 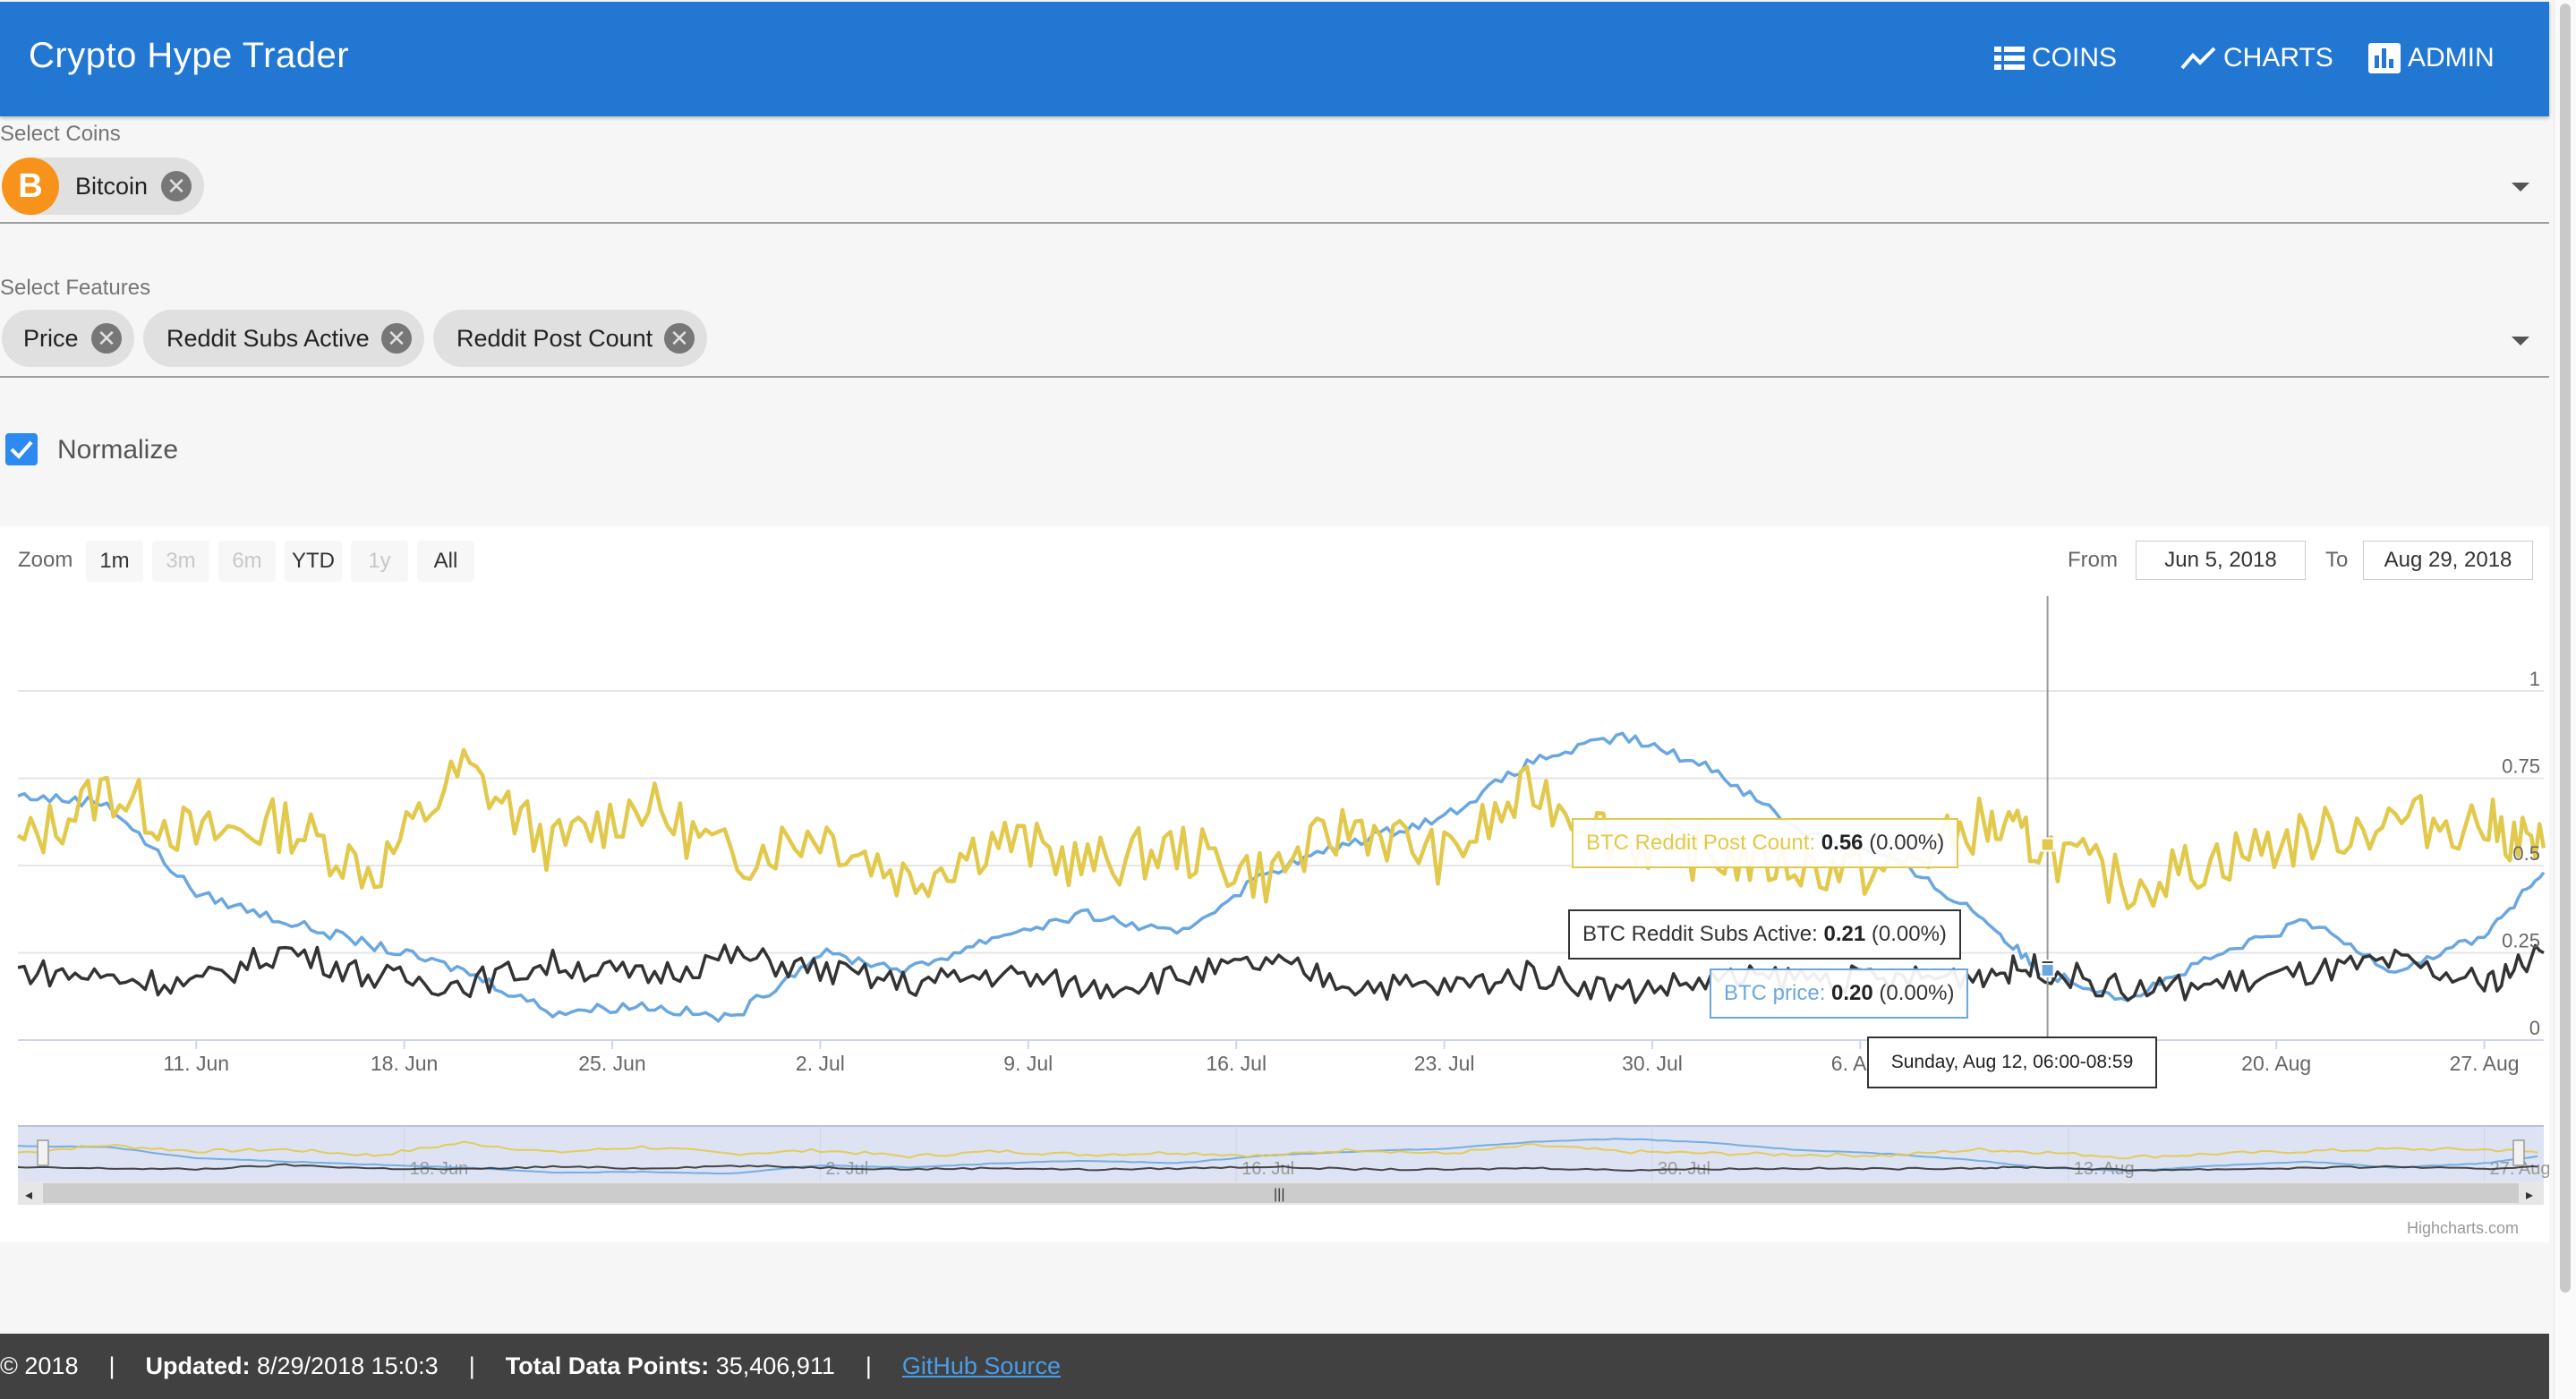 What do you see at coordinates (118, 450) in the screenshot?
I see `normalize-label: Normalize` at bounding box center [118, 450].